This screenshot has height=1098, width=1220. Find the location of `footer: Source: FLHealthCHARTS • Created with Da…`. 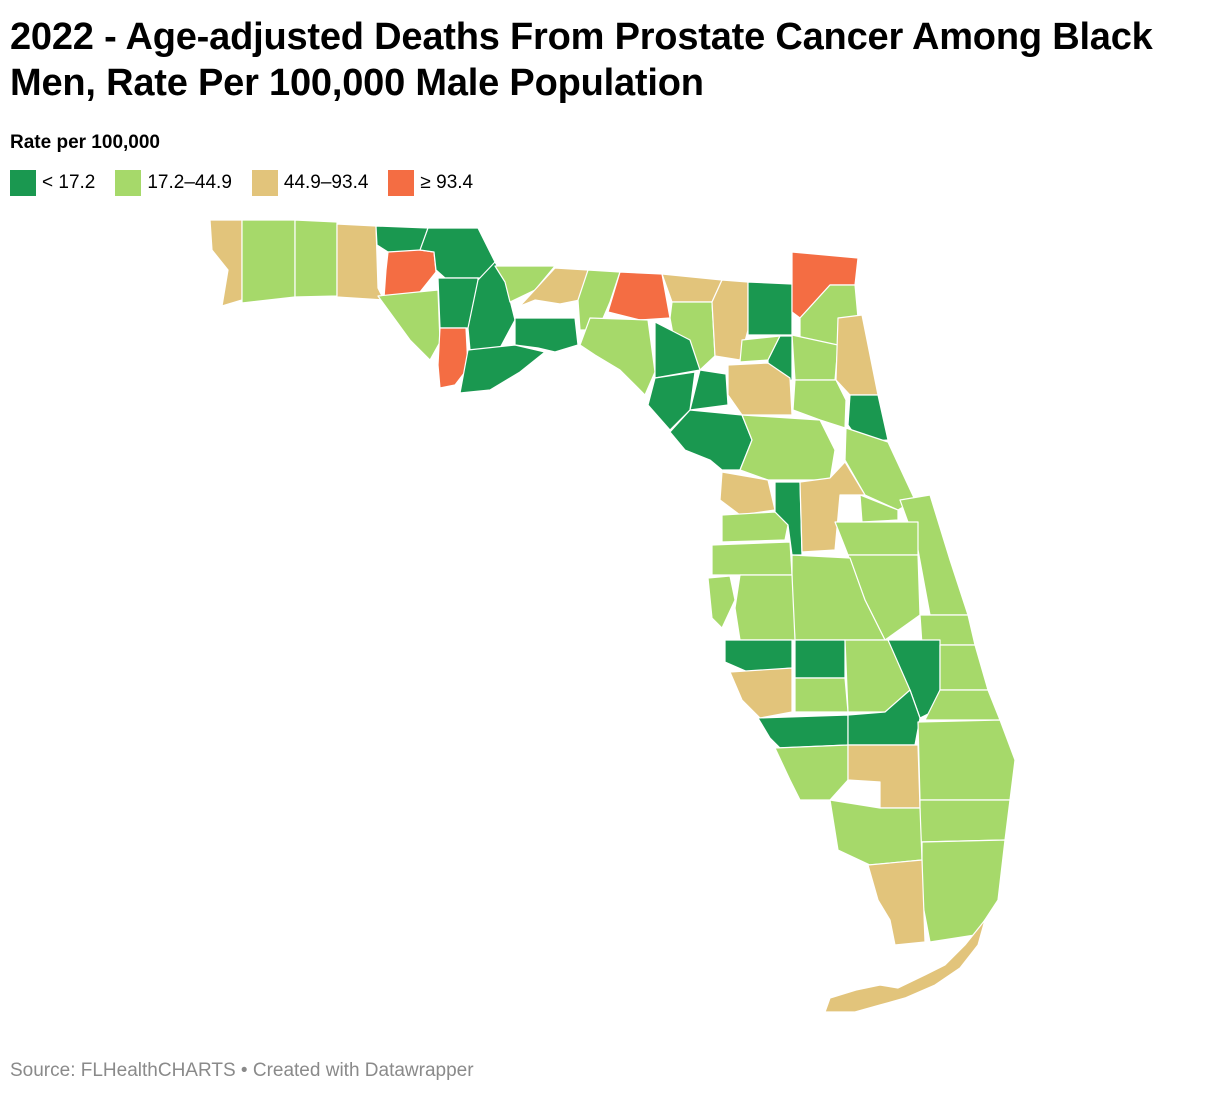

footer: Source: FLHealthCHARTS • Created with Da… is located at coordinates (242, 1071).